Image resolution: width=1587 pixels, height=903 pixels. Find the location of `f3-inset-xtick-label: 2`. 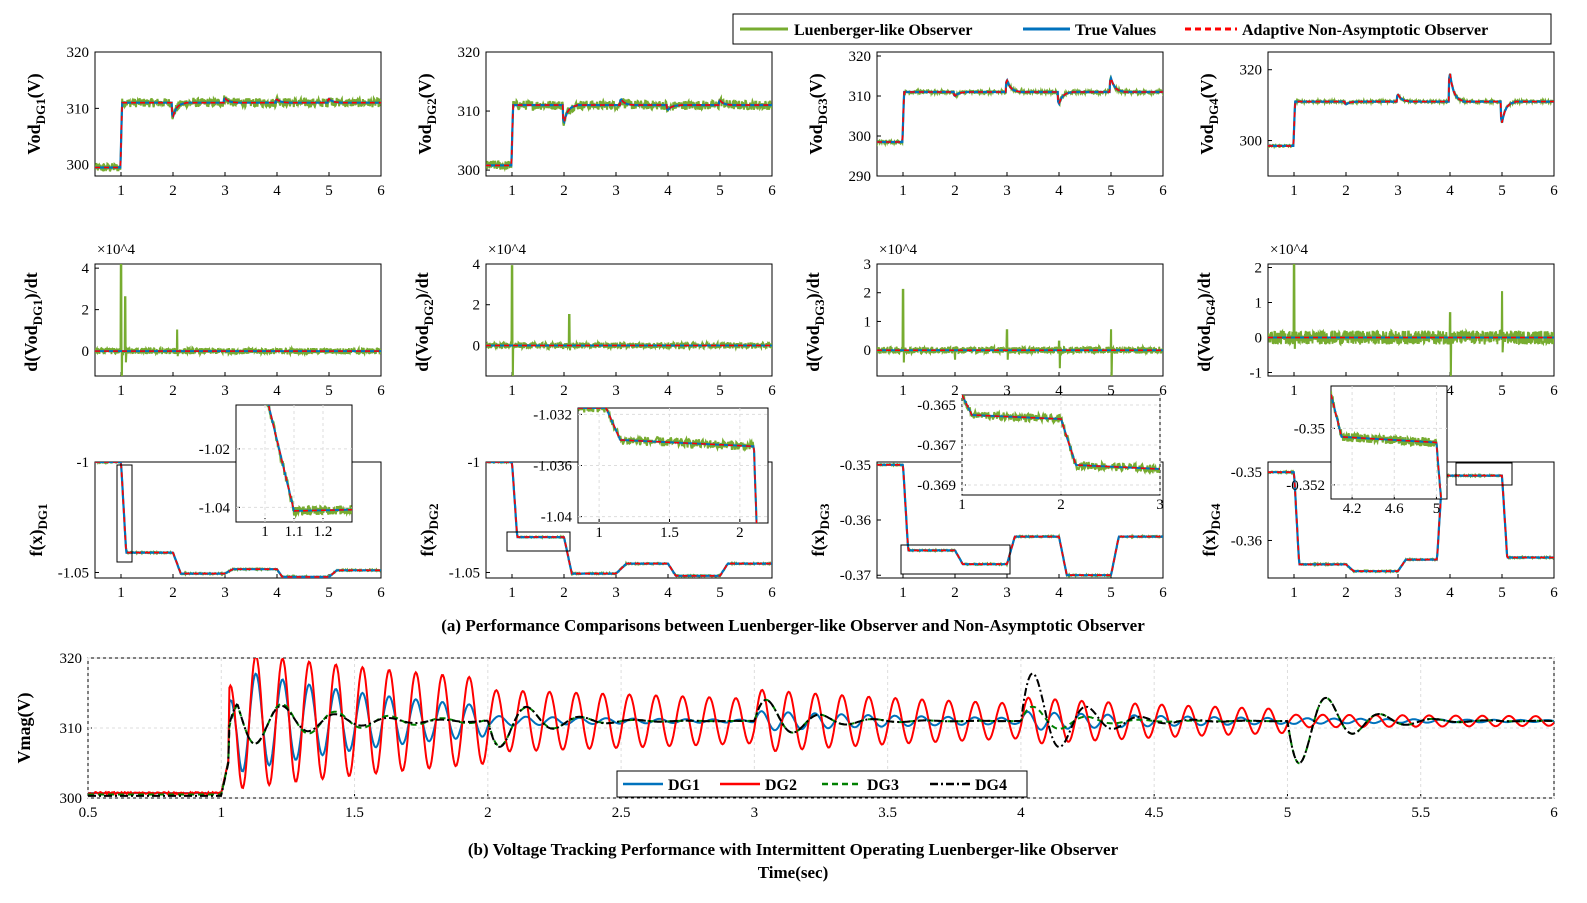

f3-inset-xtick-label: 2 is located at coordinates (1061, 505).